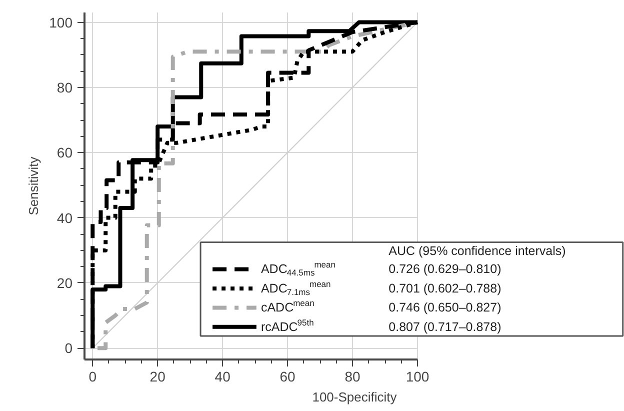  I want to click on x-tick-label: 60, so click(288, 376).